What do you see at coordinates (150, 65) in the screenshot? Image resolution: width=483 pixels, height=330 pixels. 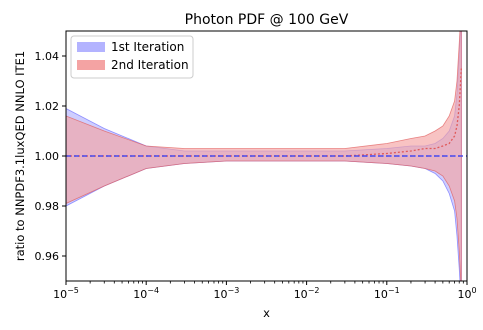 I see `legend-label-2nd-iteration: 2nd Iteration` at bounding box center [150, 65].